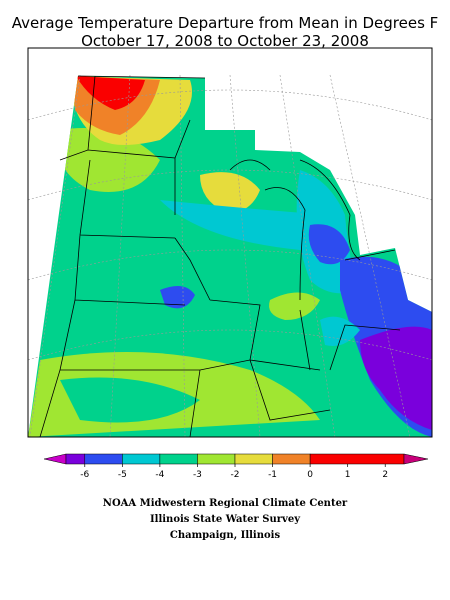  Describe the element at coordinates (84, 475) in the screenshot. I see `colorbar-tick-label: -6` at that location.